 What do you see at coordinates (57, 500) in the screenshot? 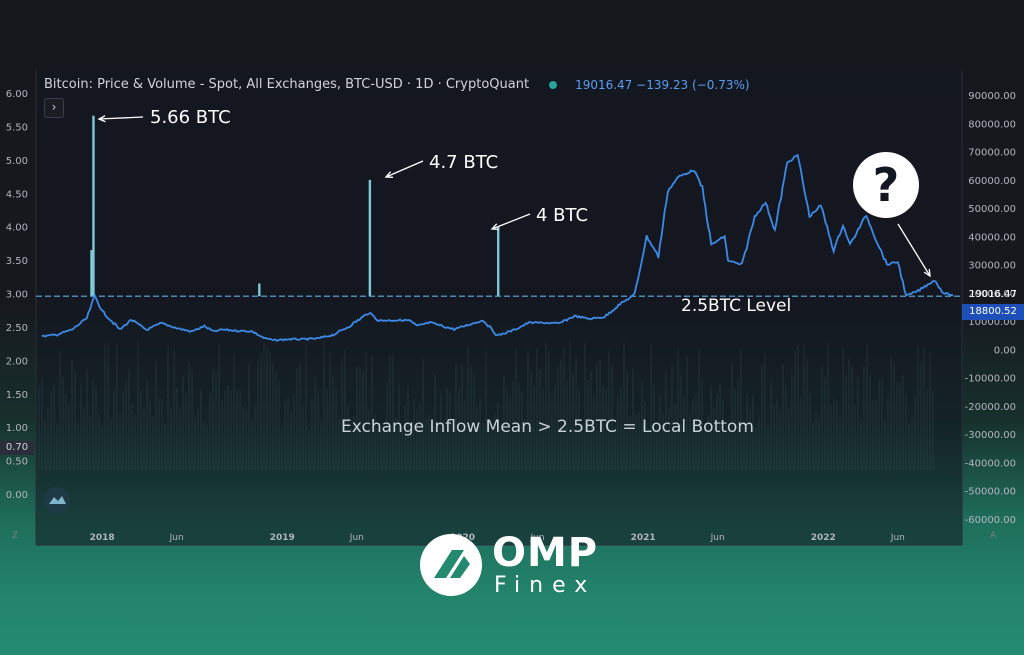
I see `cryptoquant-logo-icon` at bounding box center [57, 500].